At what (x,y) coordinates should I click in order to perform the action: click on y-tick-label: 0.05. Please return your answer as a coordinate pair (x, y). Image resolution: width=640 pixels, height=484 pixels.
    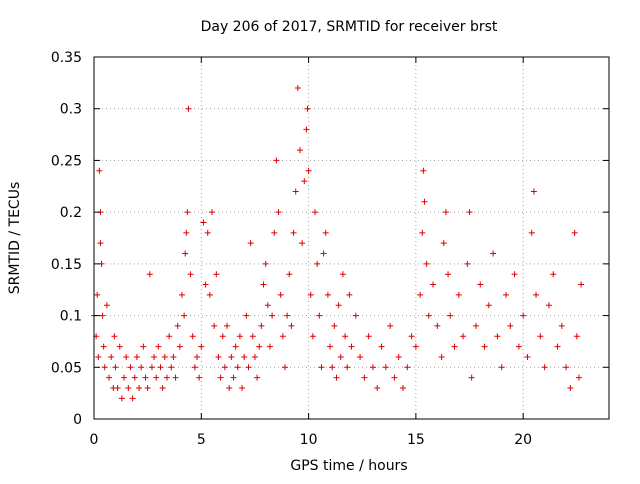
    Looking at the image, I should click on (66, 368).